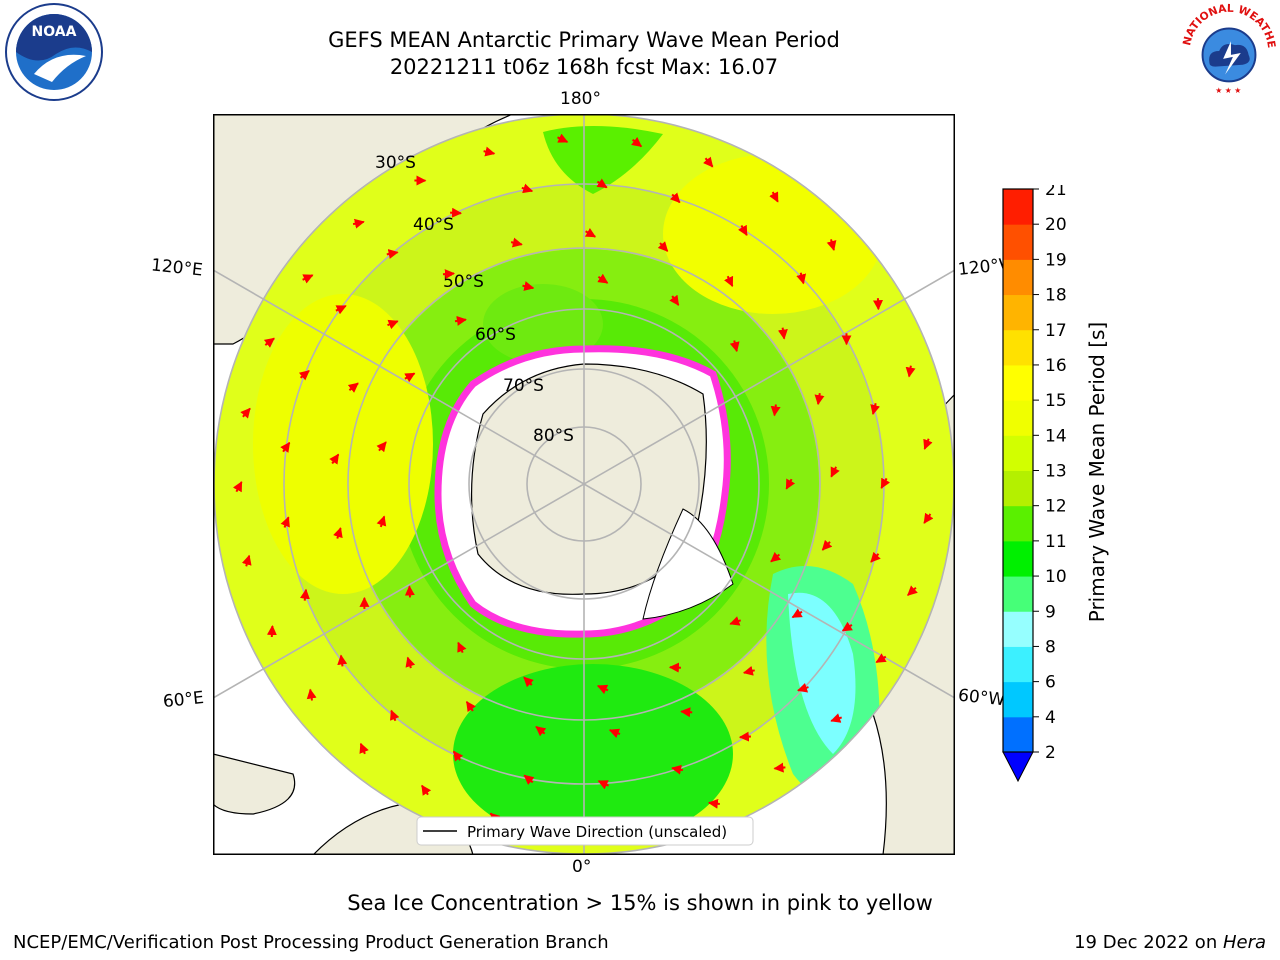 The width and height of the screenshot is (1280, 960). What do you see at coordinates (433, 225) in the screenshot?
I see `lat-label-40s: 40°S` at bounding box center [433, 225].